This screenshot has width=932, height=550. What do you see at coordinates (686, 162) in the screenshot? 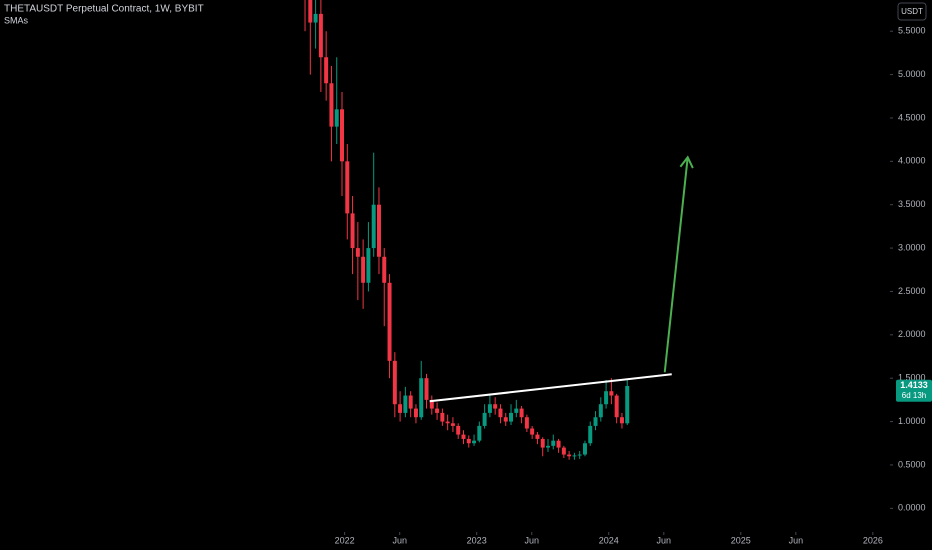
I see `arrow-head` at bounding box center [686, 162].